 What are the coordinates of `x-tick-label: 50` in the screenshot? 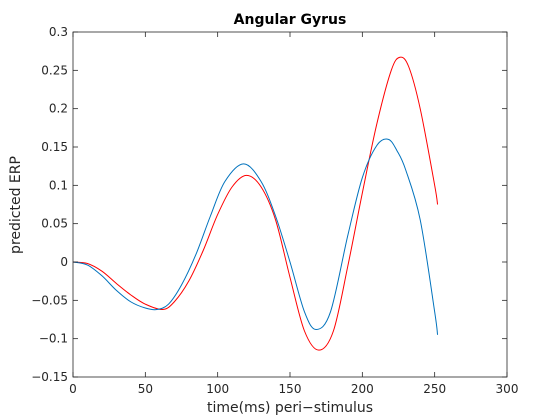 It's located at (145, 389).